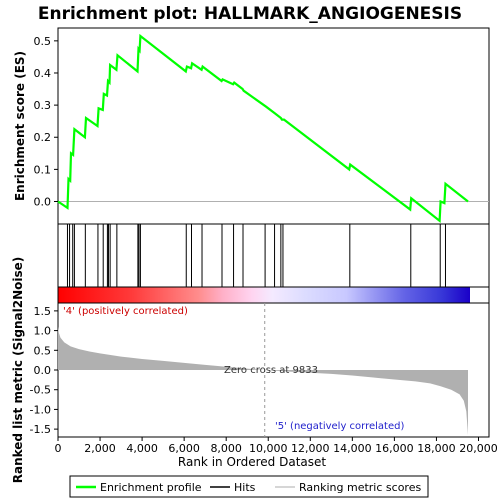 The width and height of the screenshot is (500, 500). What do you see at coordinates (339, 426) in the screenshot?
I see `negative-correlation-label: '5' (negatively correlated)` at bounding box center [339, 426].